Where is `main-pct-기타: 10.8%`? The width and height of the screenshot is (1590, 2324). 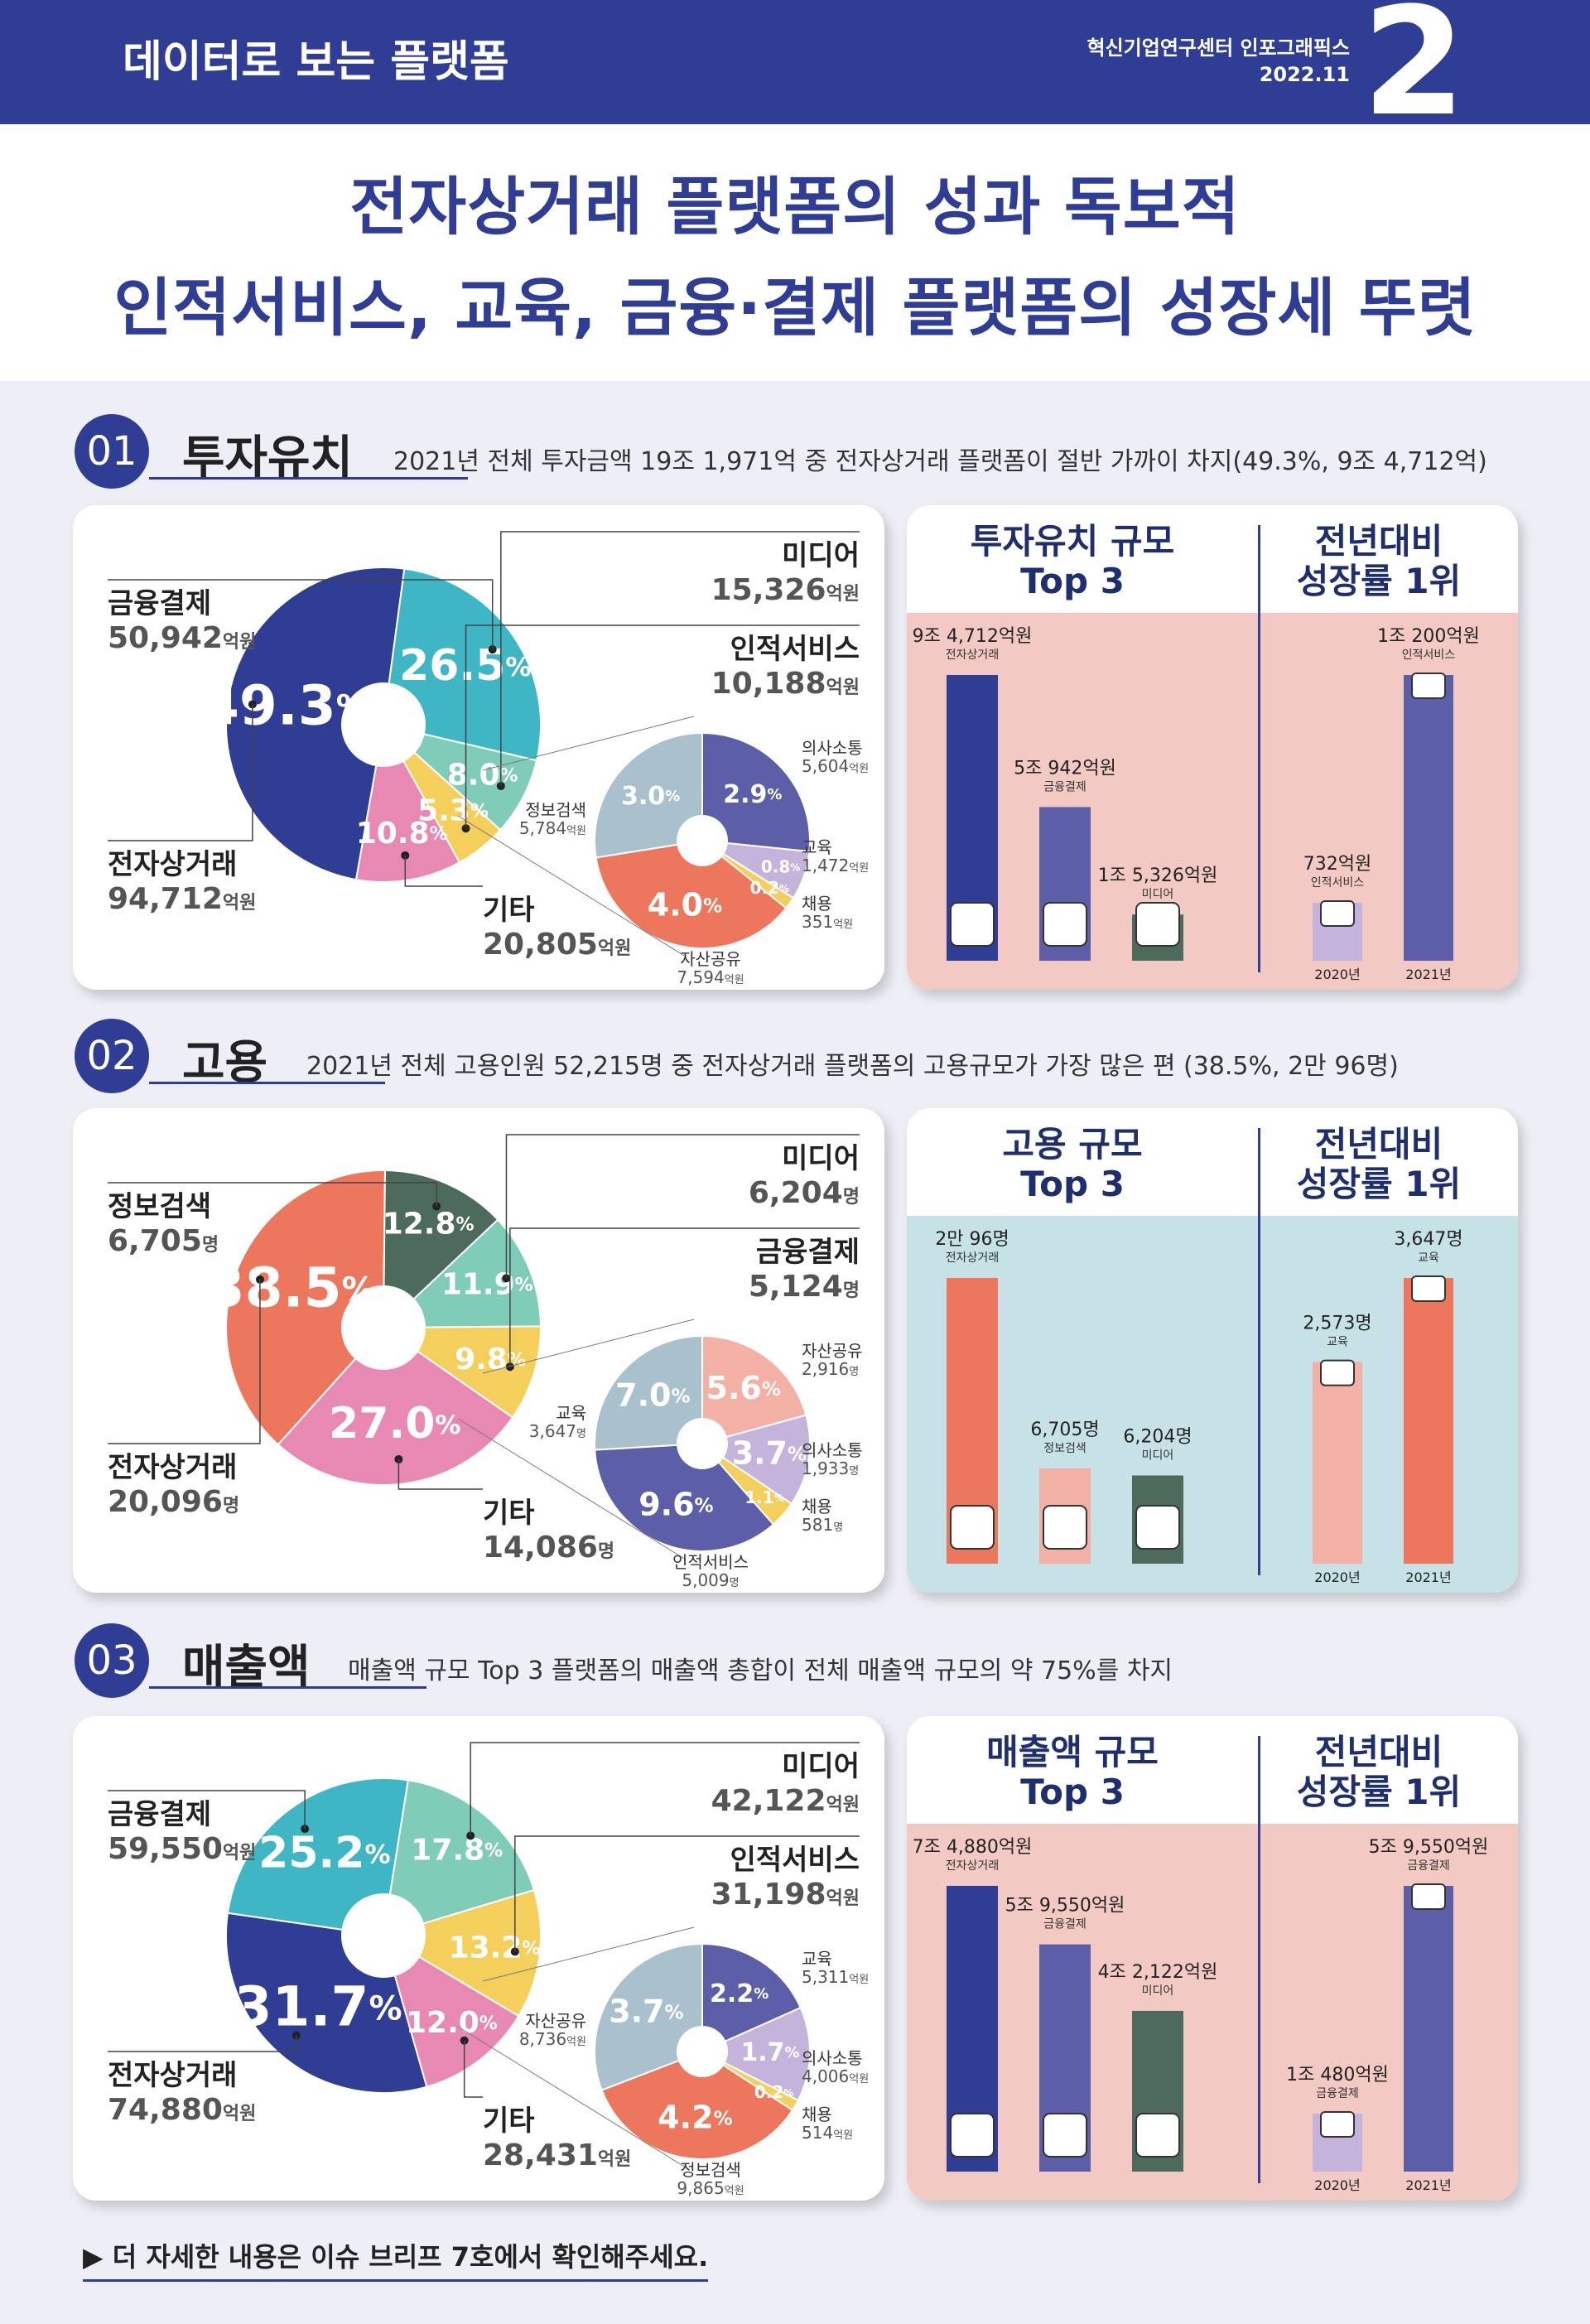 main-pct-기타: 10.8% is located at coordinates (402, 834).